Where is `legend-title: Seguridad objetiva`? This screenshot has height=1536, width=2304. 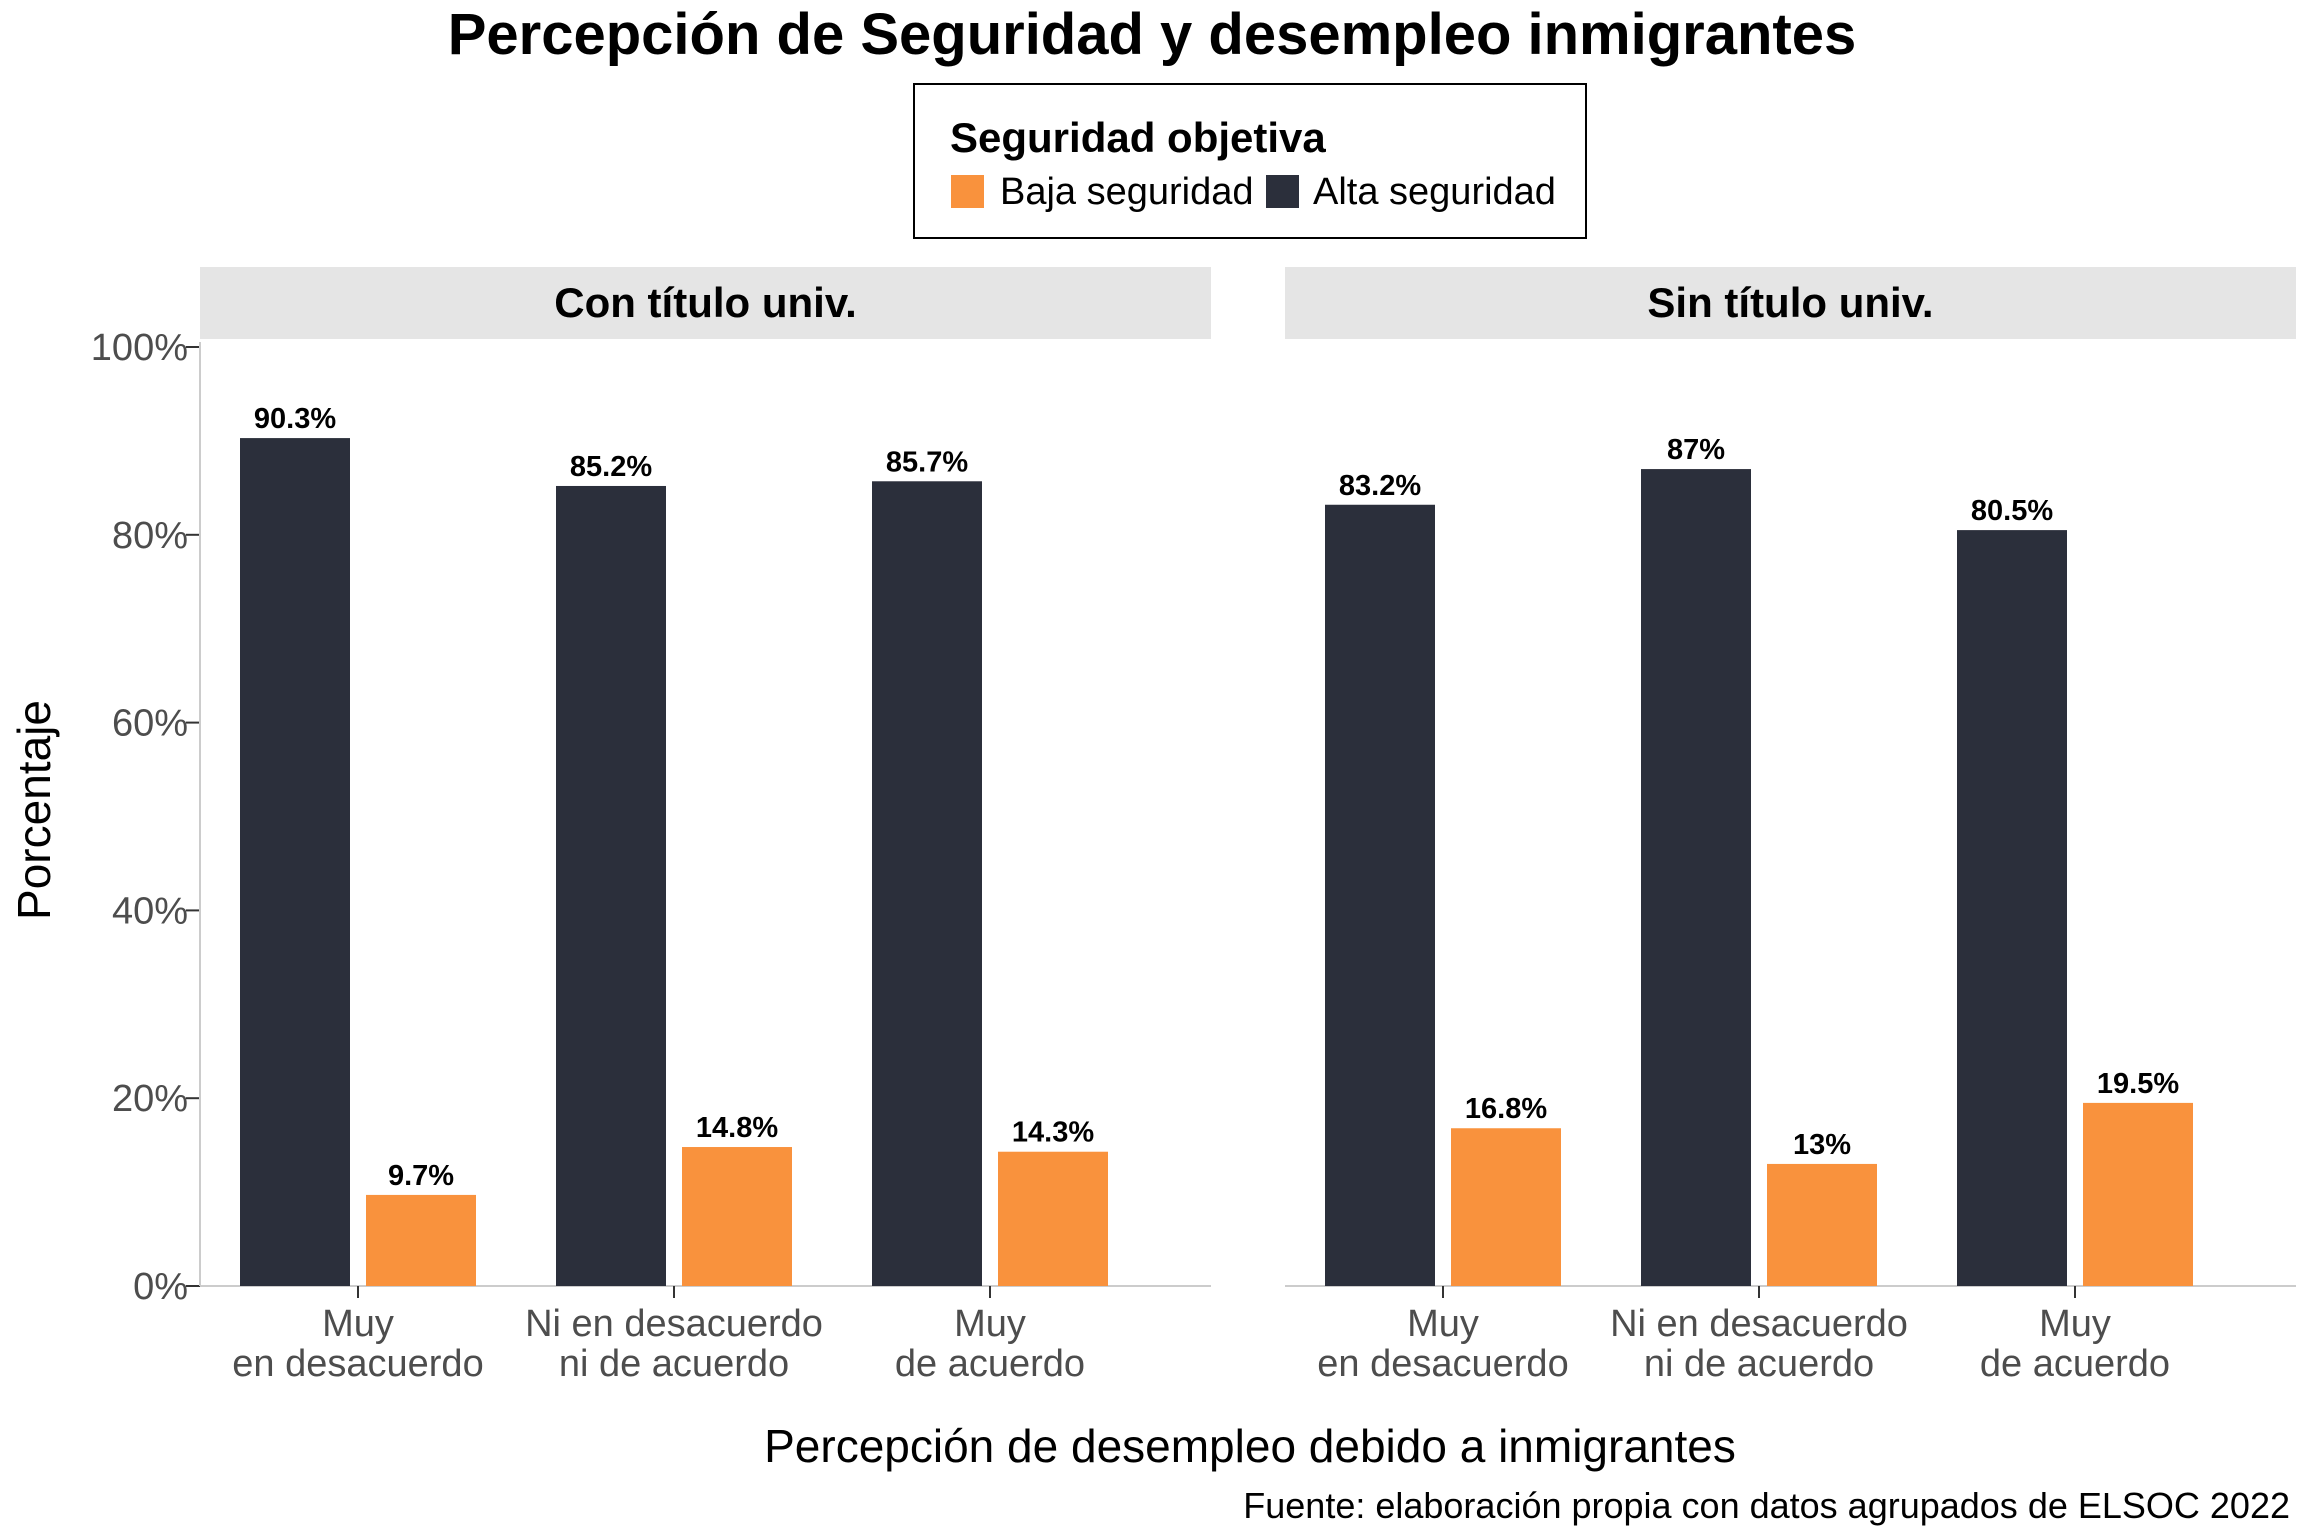
legend-title: Seguridad objetiva is located at coordinates (1138, 137).